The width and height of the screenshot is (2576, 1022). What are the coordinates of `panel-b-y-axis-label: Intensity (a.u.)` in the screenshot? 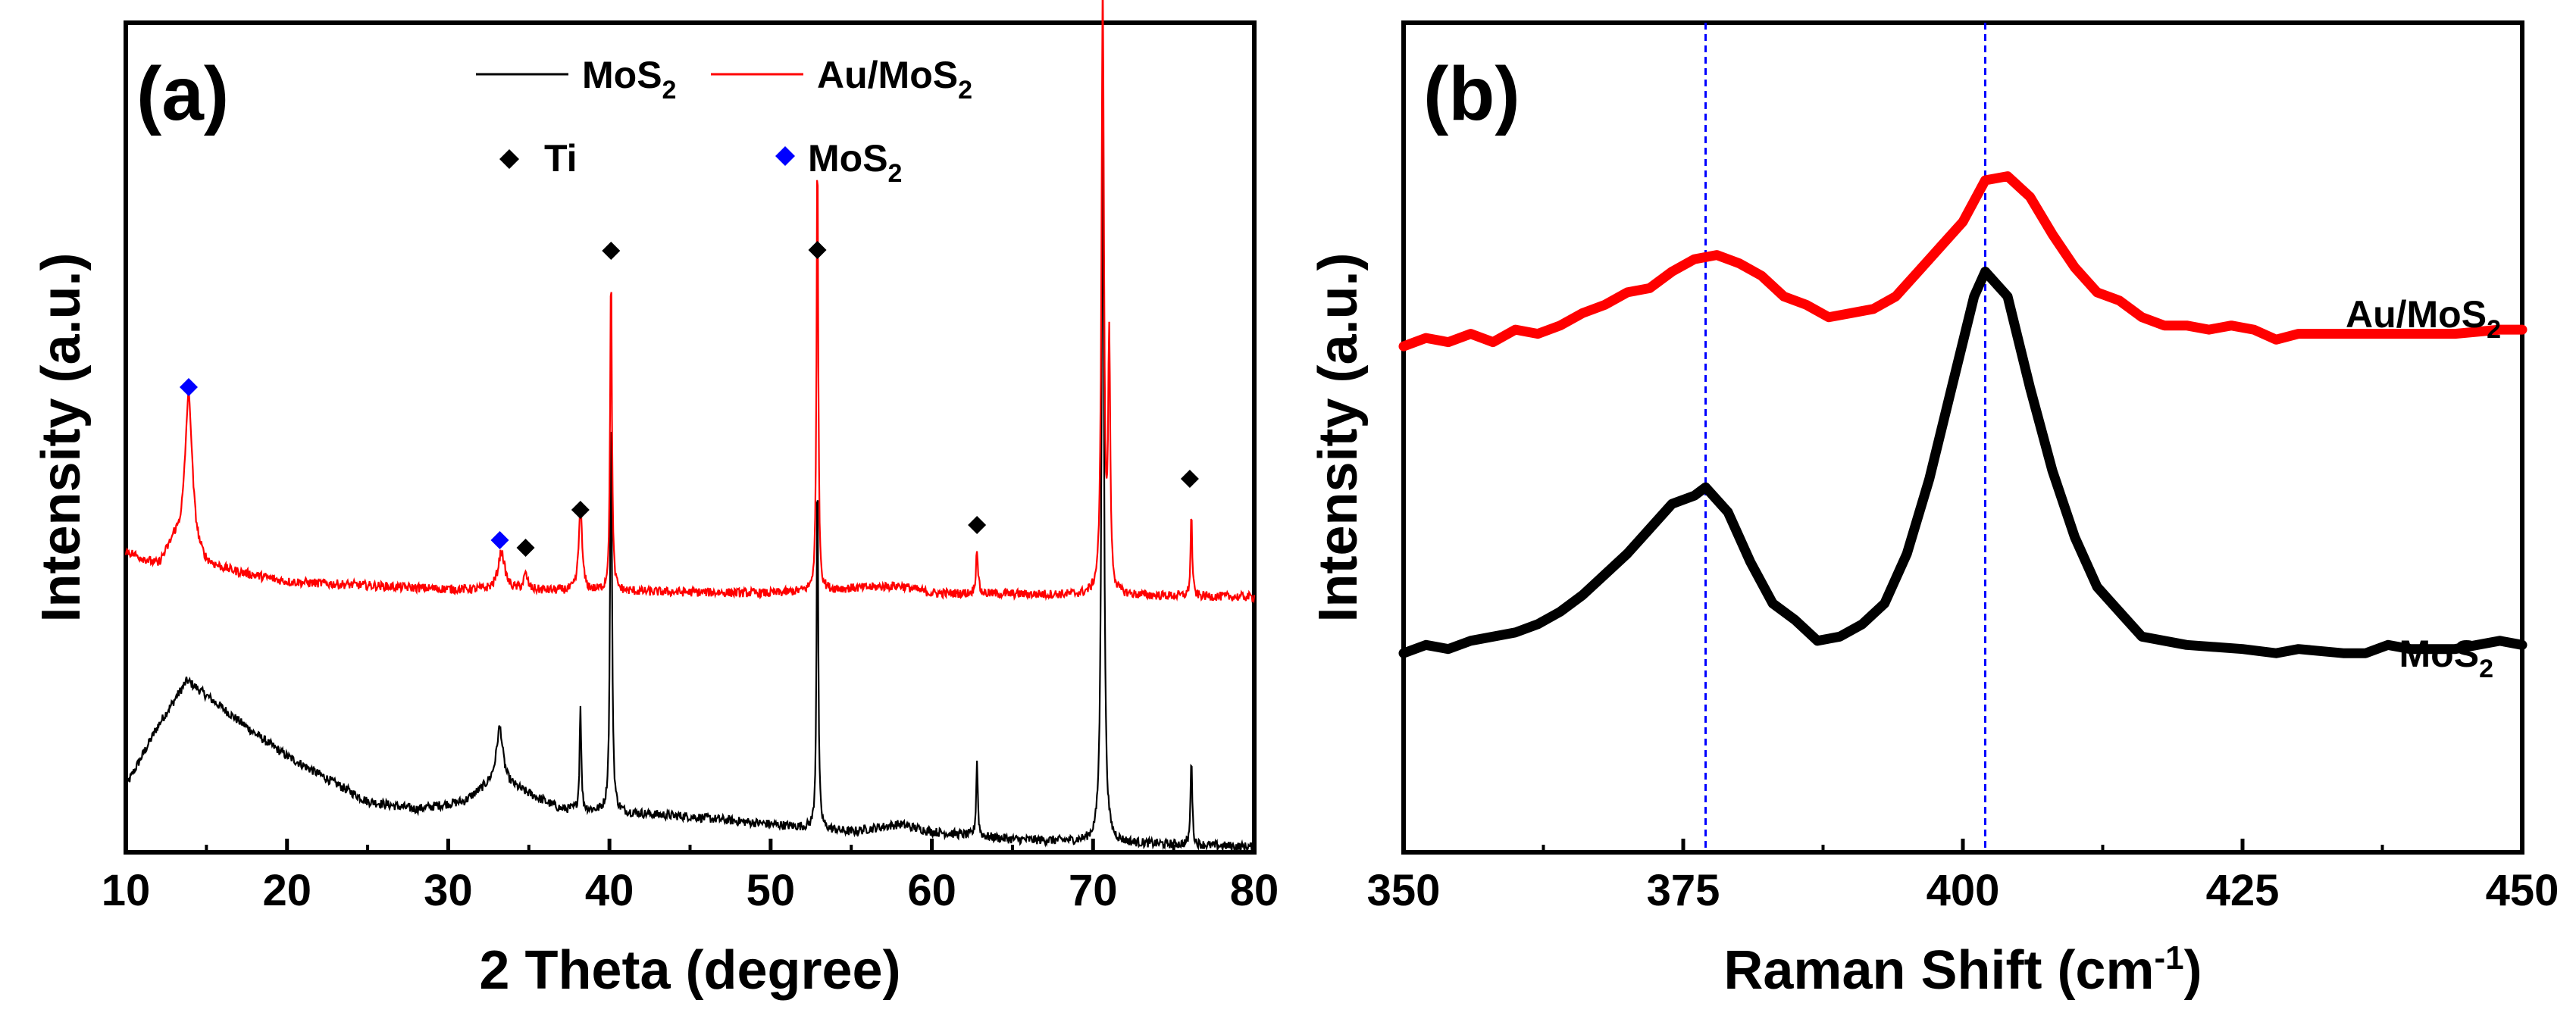 It's located at (1338, 437).